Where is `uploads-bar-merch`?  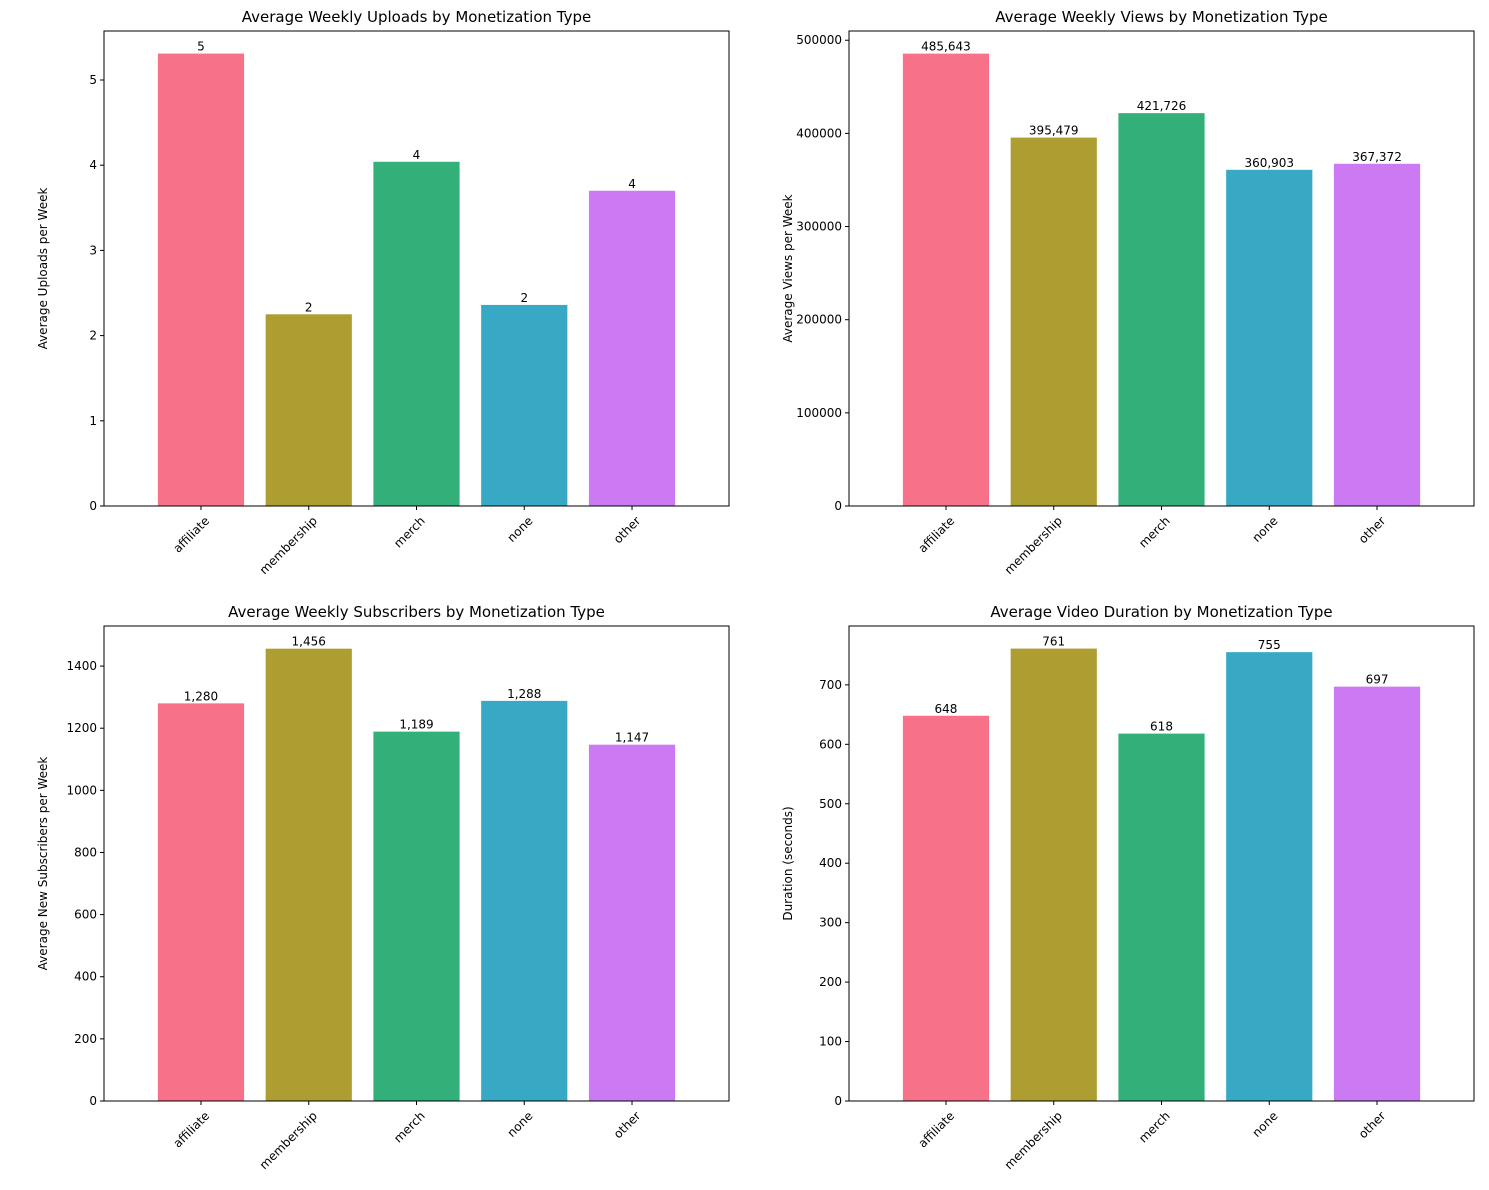
uploads-bar-merch is located at coordinates (416, 333).